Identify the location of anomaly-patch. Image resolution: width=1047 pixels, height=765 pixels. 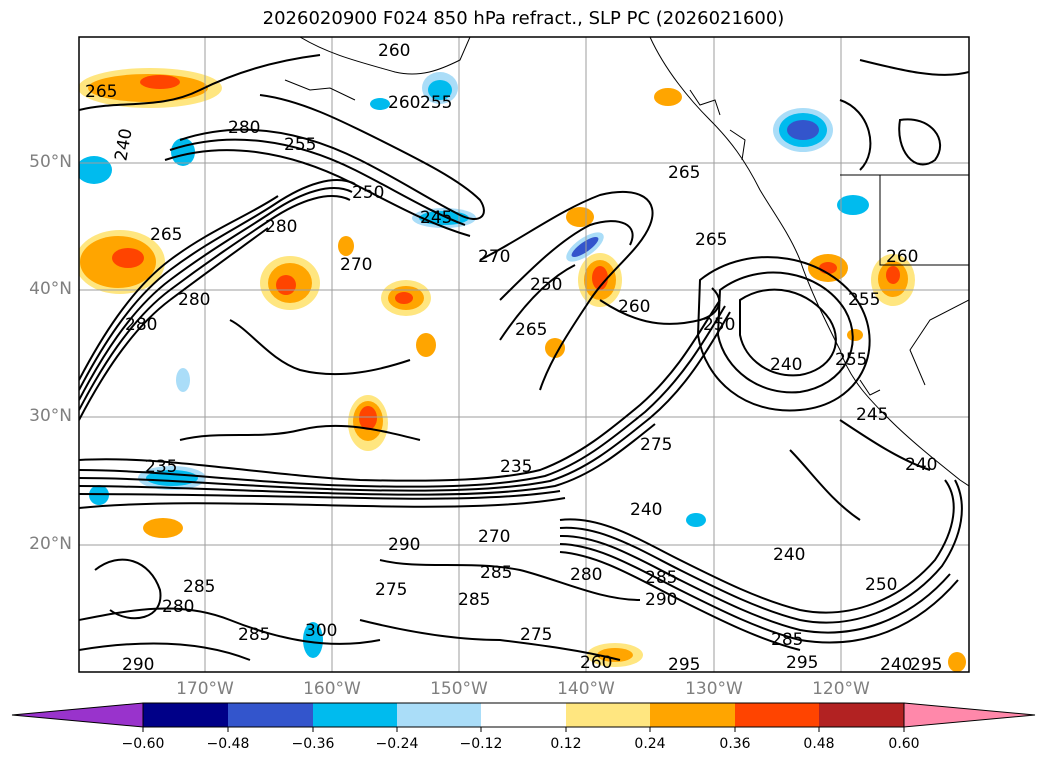
(95, 170).